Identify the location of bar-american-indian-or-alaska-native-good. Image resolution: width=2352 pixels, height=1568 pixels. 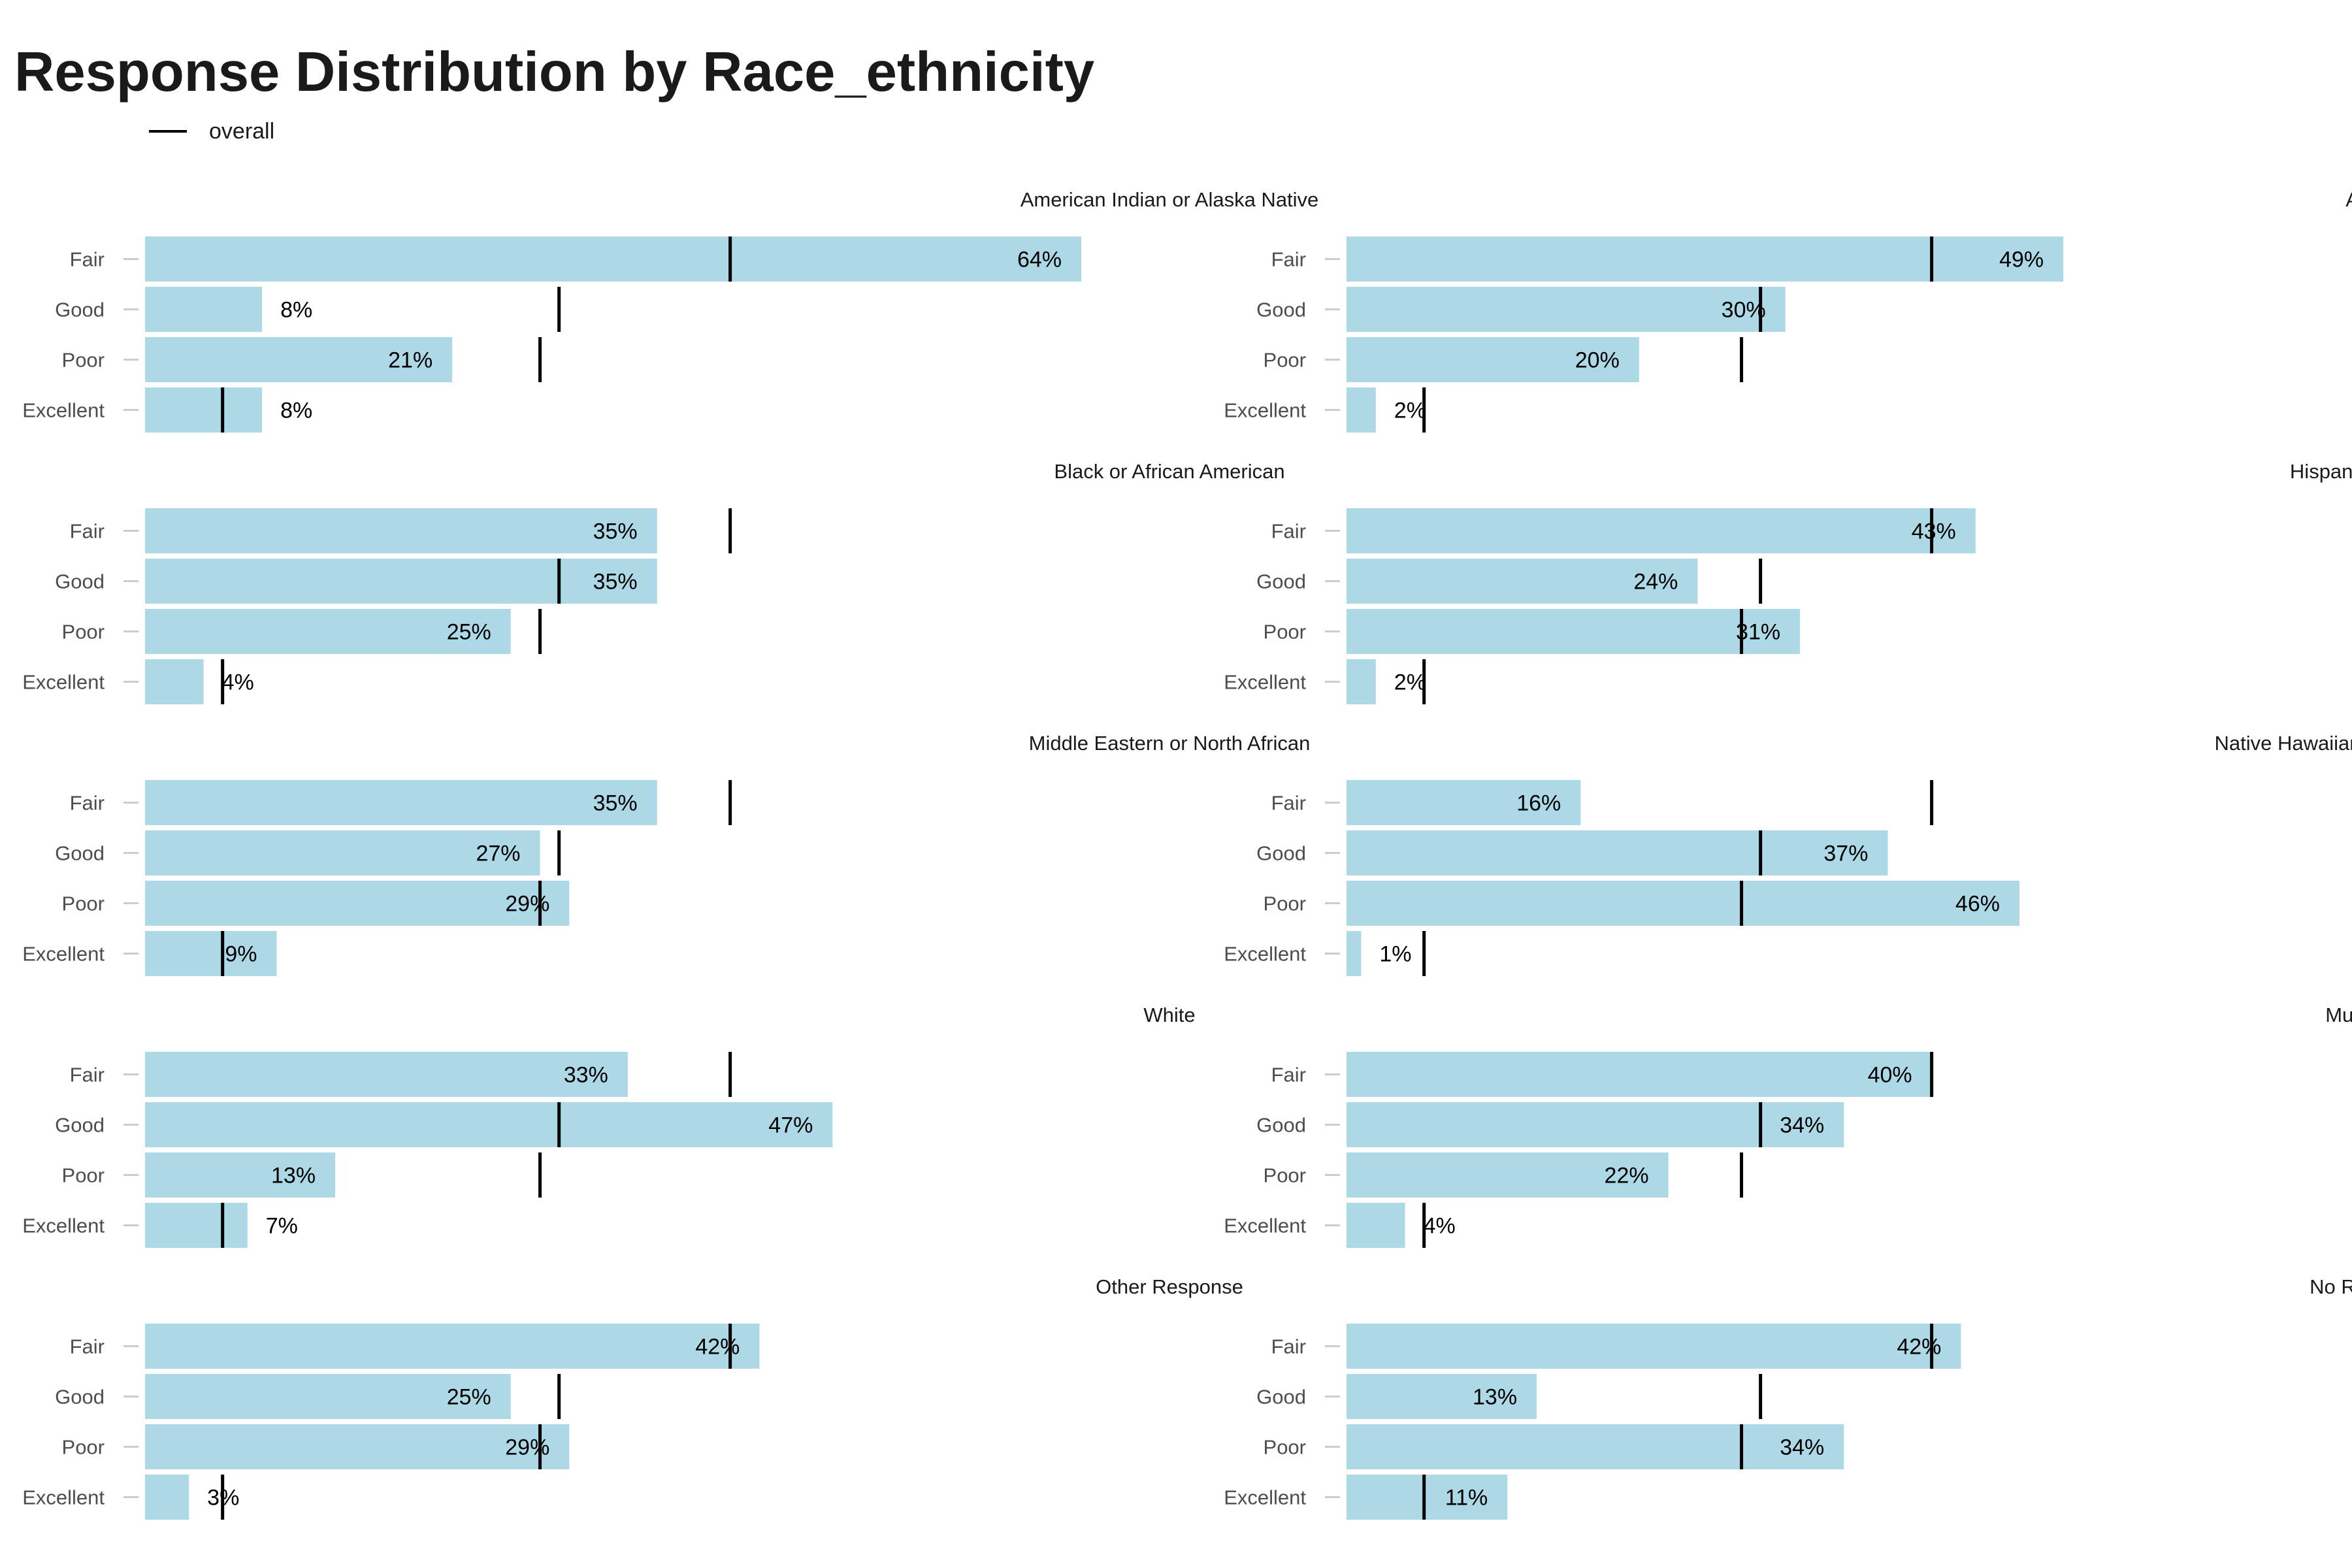
(204, 309).